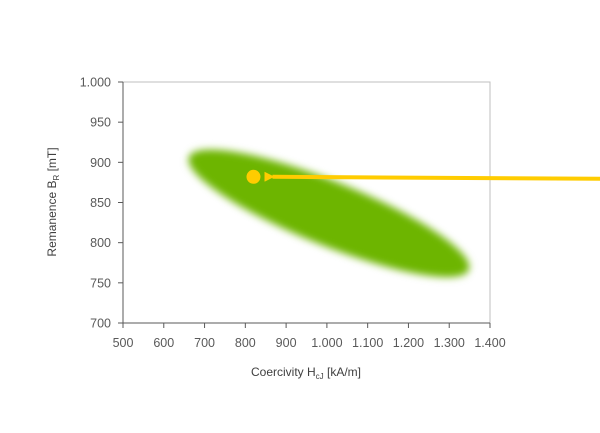 Image resolution: width=600 pixels, height=433 pixels. I want to click on y-axis-ticks: 700 750 800 850 900 950 1.000, so click(101, 203).